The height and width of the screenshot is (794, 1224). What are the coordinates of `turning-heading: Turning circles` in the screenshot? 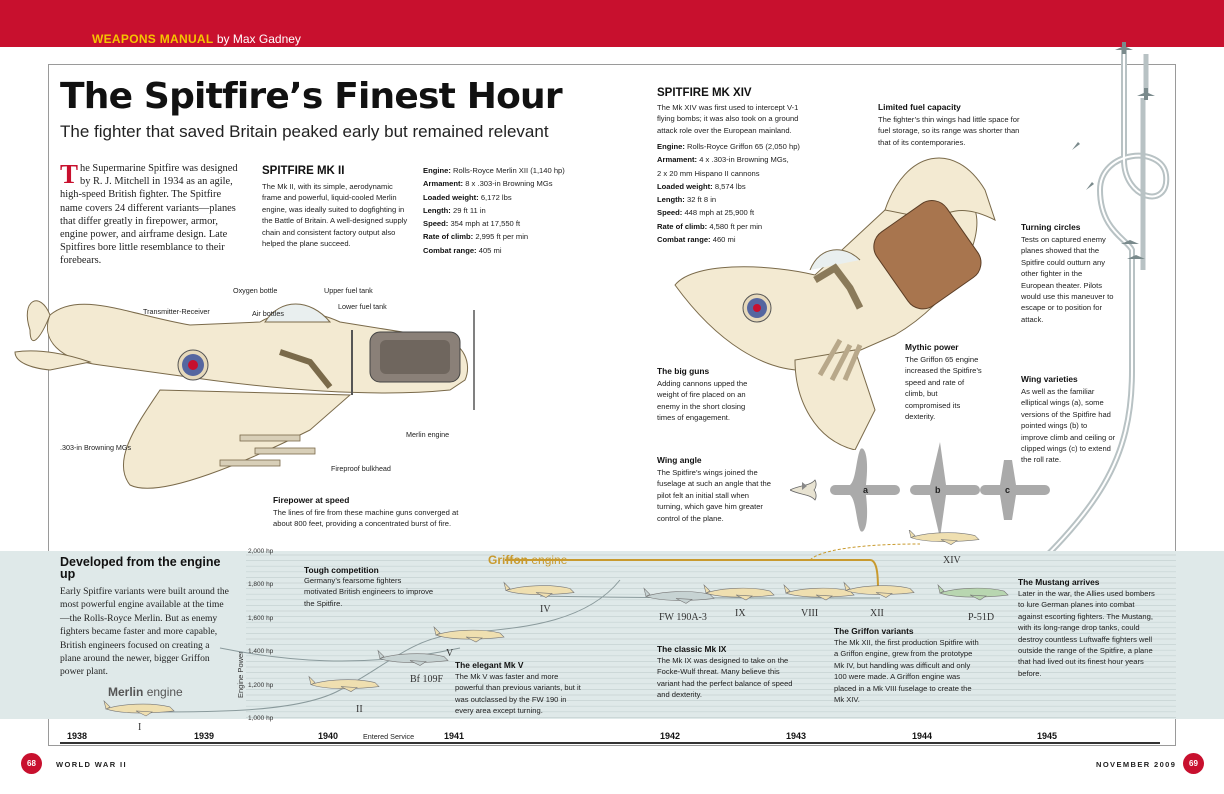 It's located at (1051, 227).